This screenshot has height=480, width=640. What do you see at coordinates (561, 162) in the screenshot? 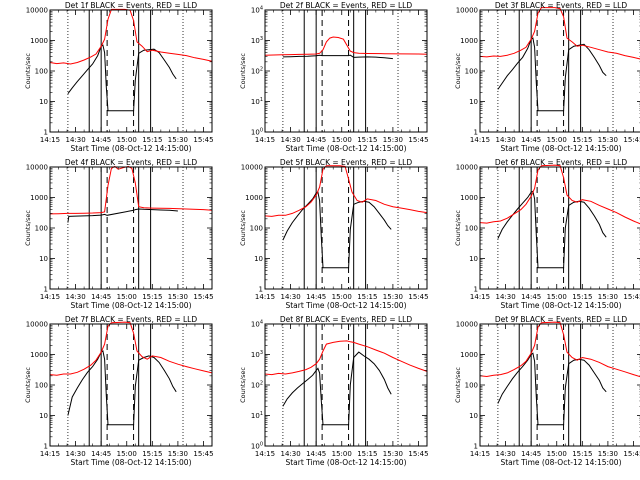
I see `panel-title: Det 6f BLACK = Events, RED = LLD` at bounding box center [561, 162].